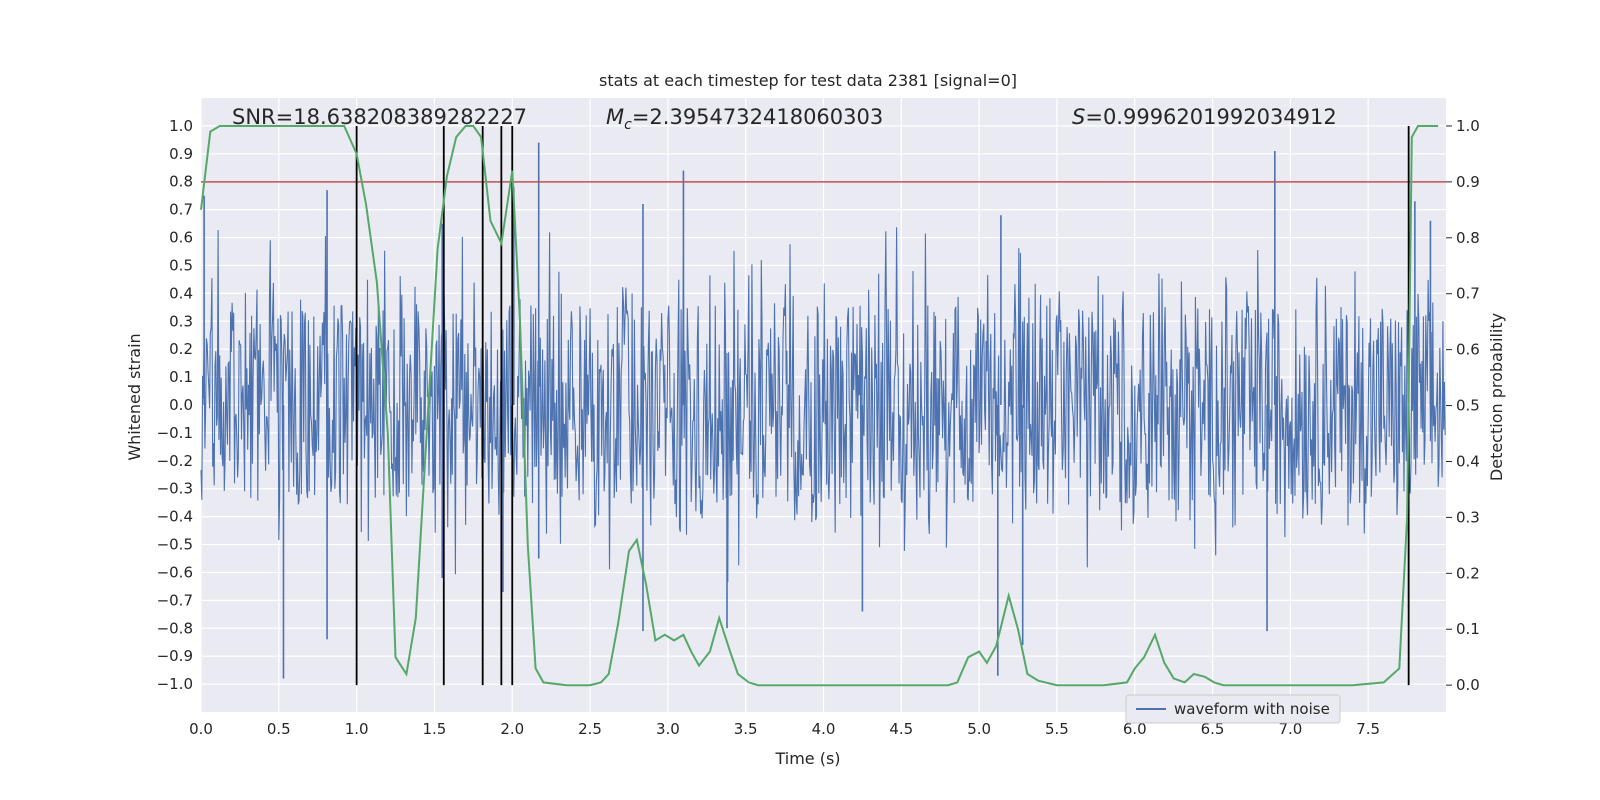 The image size is (1600, 800). I want to click on chirp-mass-value: =2.3954732418060303, so click(757, 117).